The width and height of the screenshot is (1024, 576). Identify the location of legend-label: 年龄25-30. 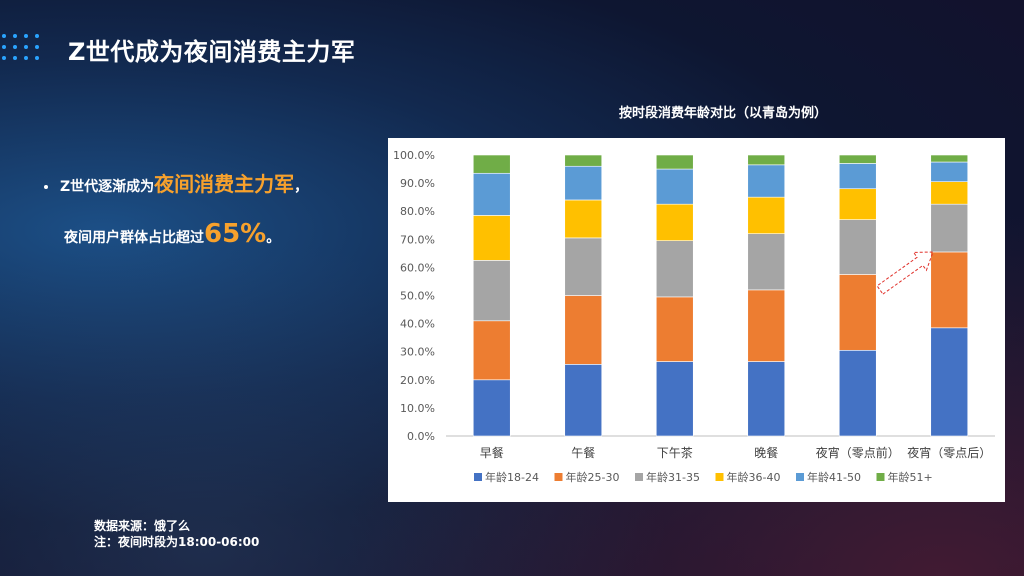
(593, 477).